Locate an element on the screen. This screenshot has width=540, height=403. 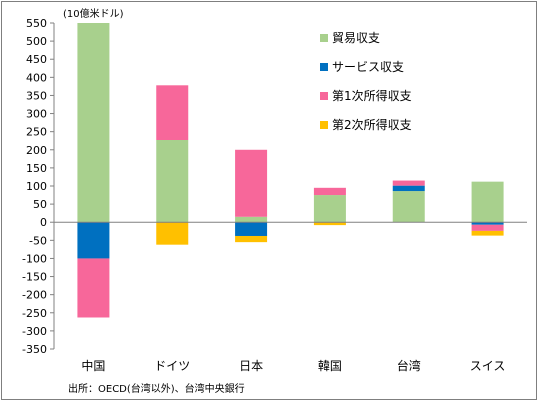
x-tick-label: スイス is located at coordinates (488, 366).